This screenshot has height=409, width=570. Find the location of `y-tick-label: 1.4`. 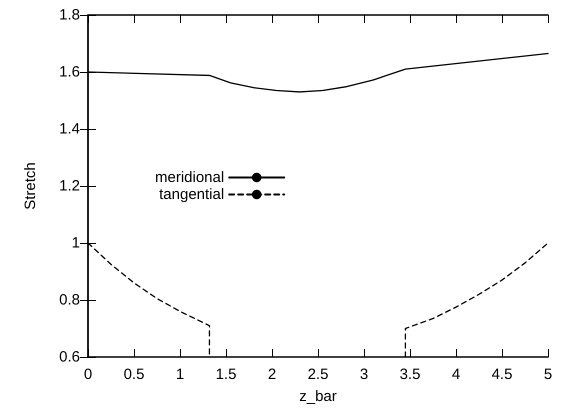

y-tick-label: 1.4 is located at coordinates (69, 129).